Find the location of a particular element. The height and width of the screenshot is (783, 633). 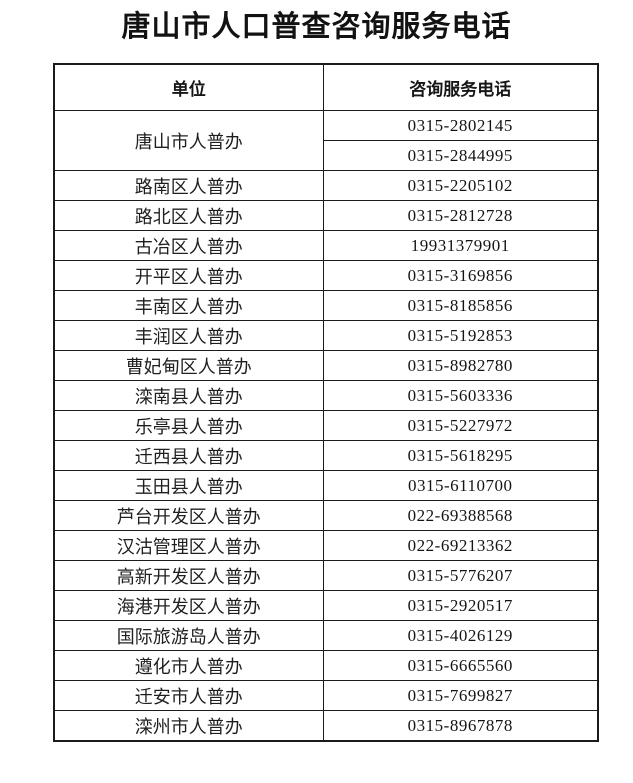

table-row: 曹妃甸区人普办 0315-8982780 is located at coordinates (326, 365).